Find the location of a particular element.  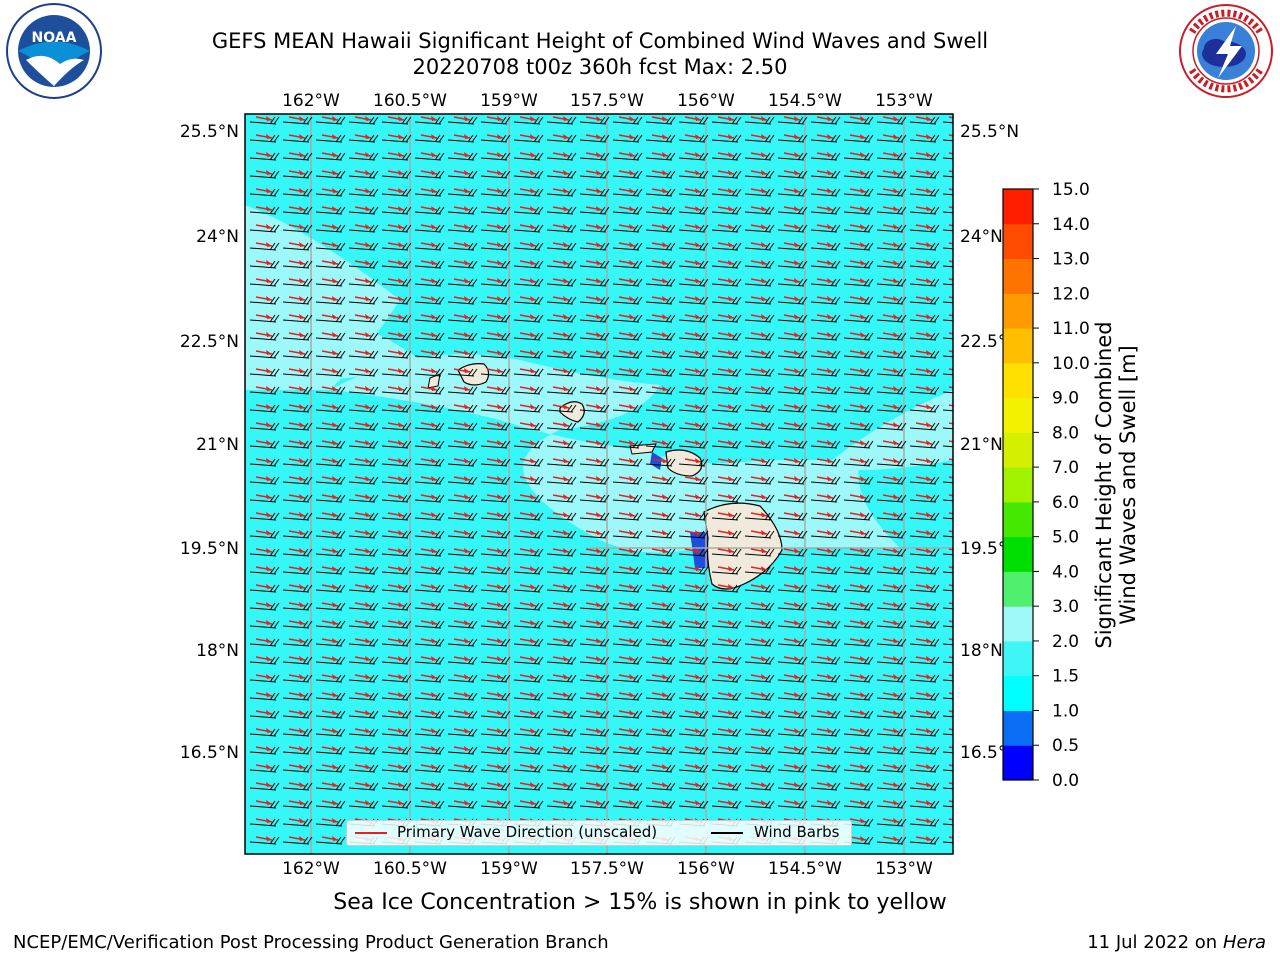

lon-tick-bottom: 154.5°W is located at coordinates (805, 869).